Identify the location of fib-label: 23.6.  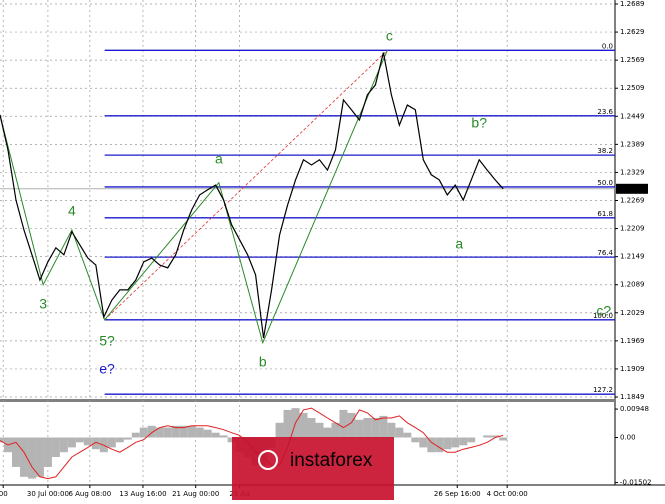
(605, 112).